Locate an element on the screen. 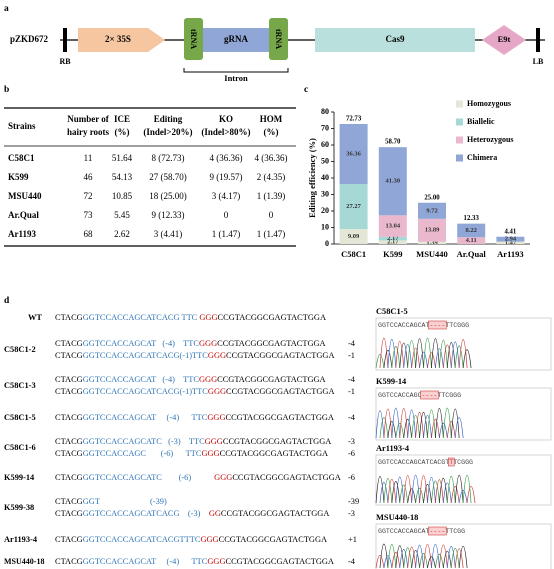 This screenshot has width=554, height=569. sequence-part: GGTCCACCAGCATCACG (-3) is located at coordinates (146, 513).